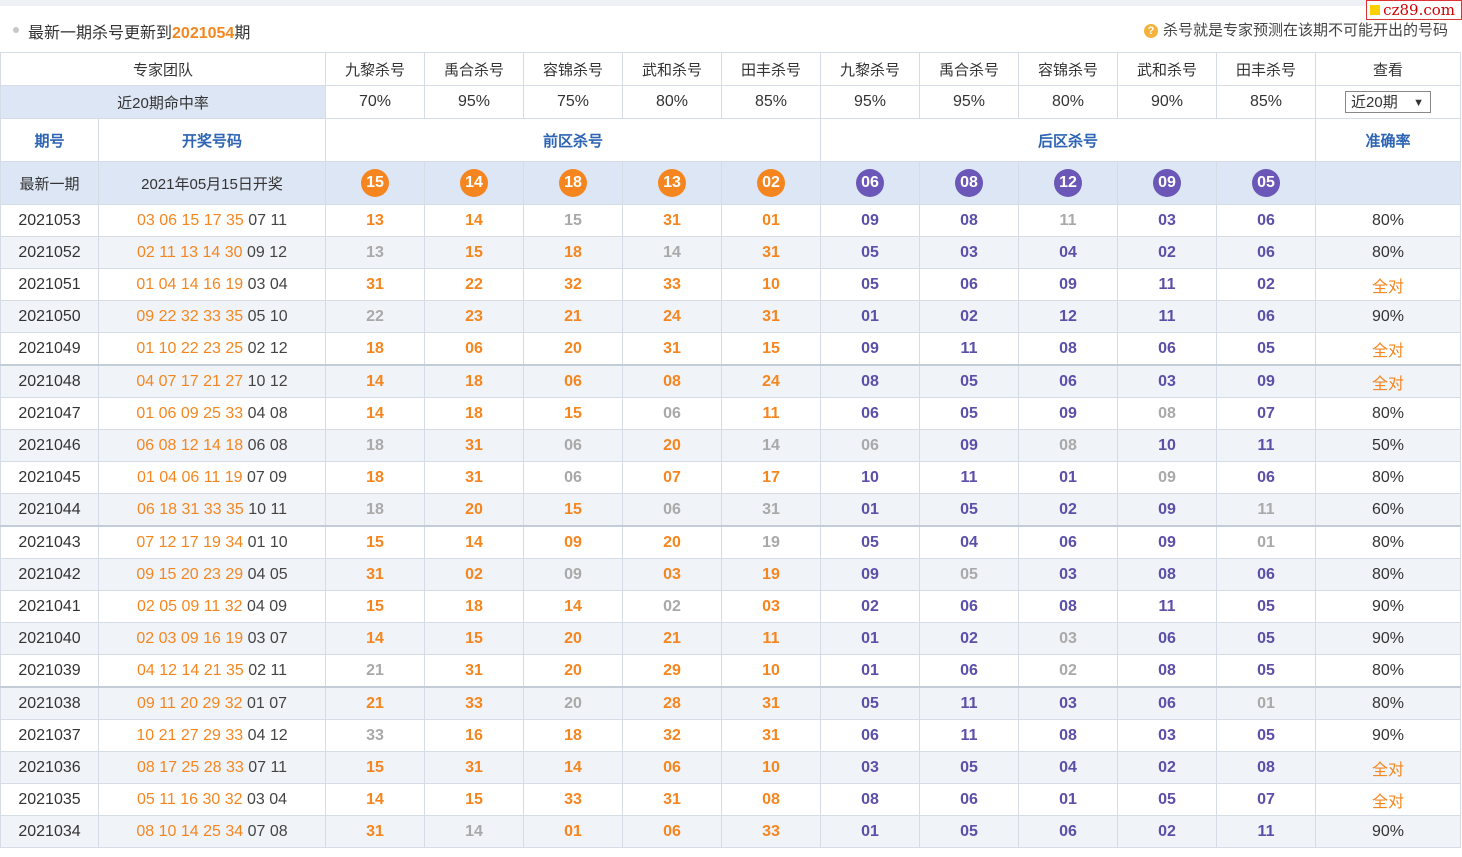  What do you see at coordinates (573, 349) in the screenshot?
I see `front-kill-value: 20` at bounding box center [573, 349].